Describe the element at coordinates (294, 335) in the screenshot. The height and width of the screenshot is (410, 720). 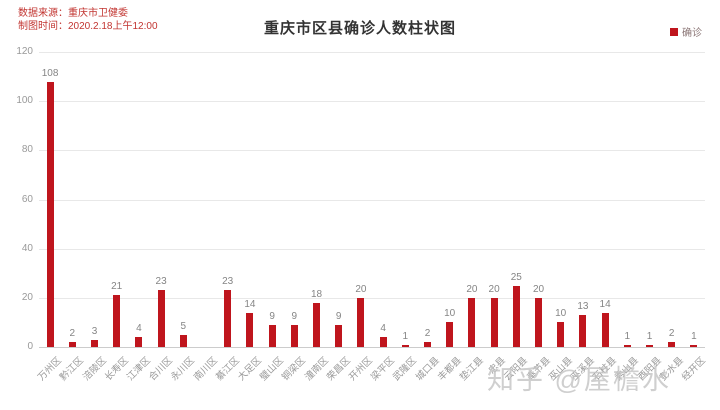
I see `bar-铜梁区` at that location.